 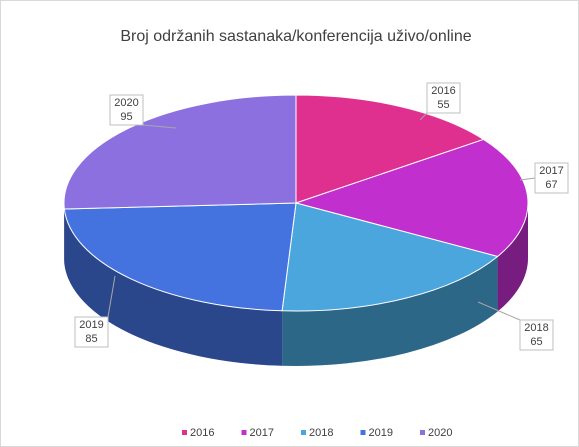 I want to click on data-label-category: 2016, so click(x=443, y=91).